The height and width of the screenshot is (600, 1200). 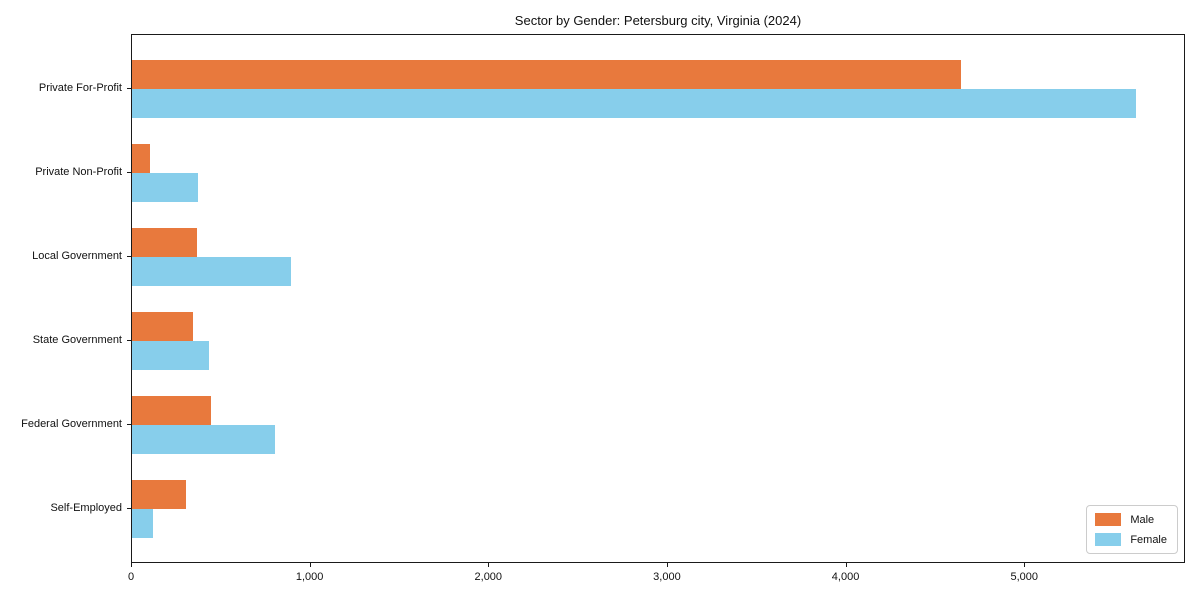 What do you see at coordinates (77, 340) in the screenshot?
I see `y-axis-label: State Government` at bounding box center [77, 340].